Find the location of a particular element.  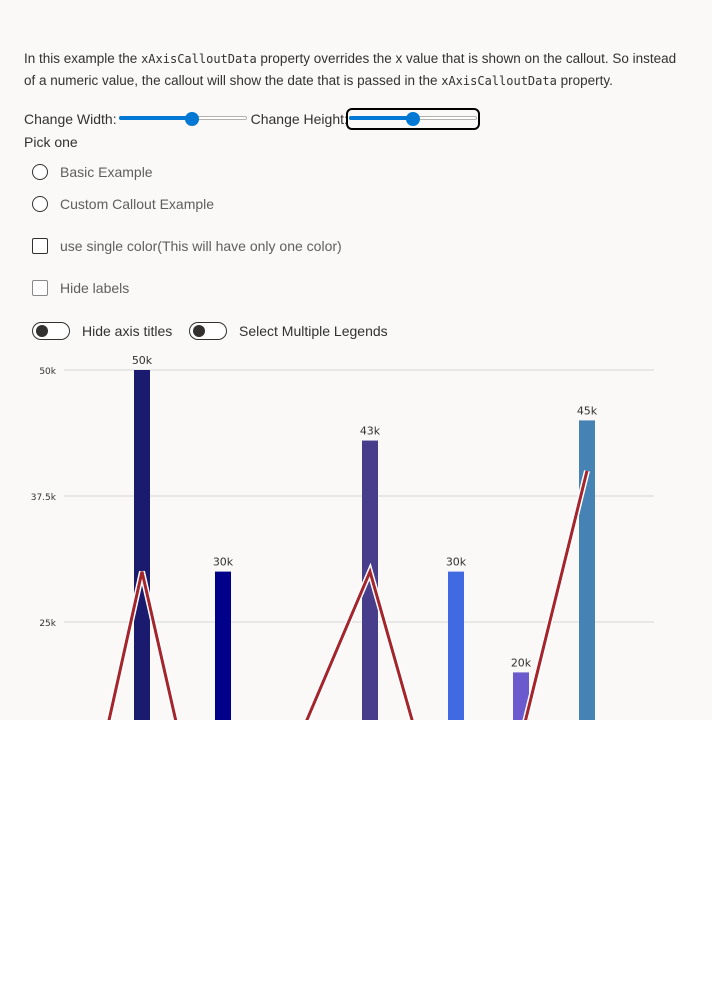

toggle-hide-axis-titles: Hide axis titles is located at coordinates (102, 331).